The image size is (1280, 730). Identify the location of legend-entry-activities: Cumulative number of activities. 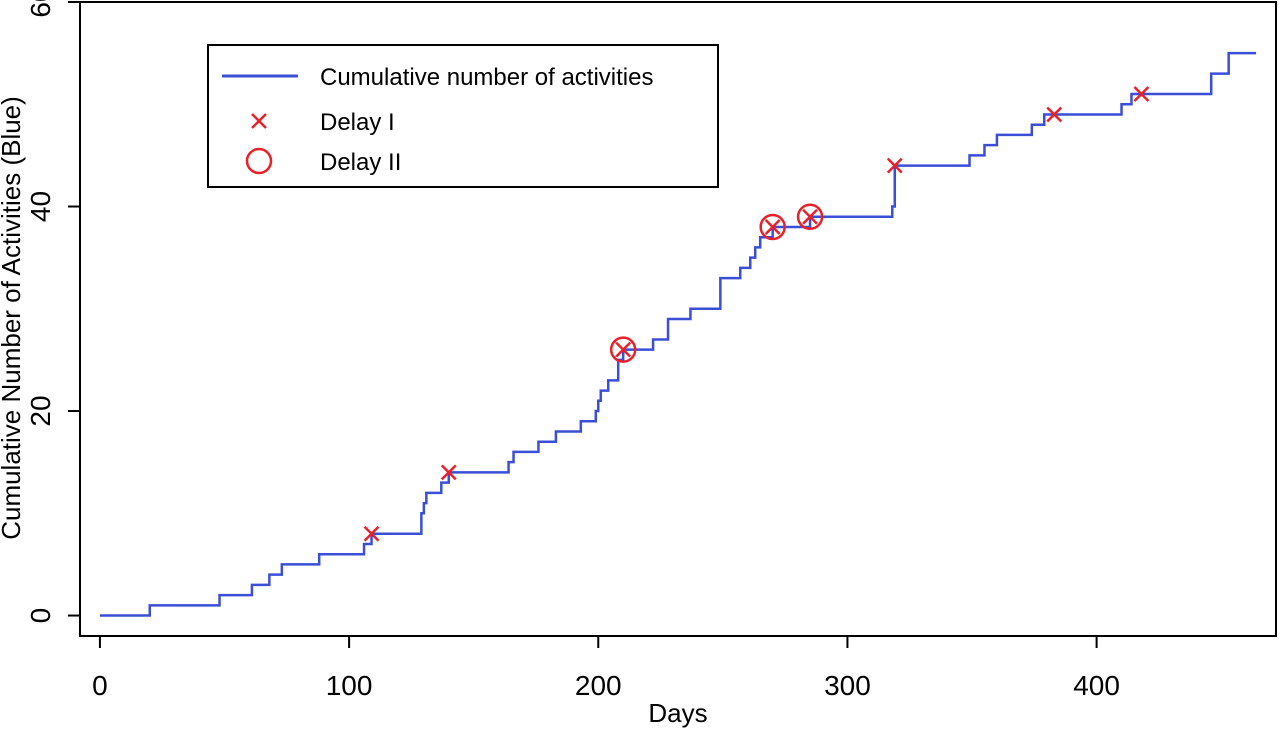
(486, 77).